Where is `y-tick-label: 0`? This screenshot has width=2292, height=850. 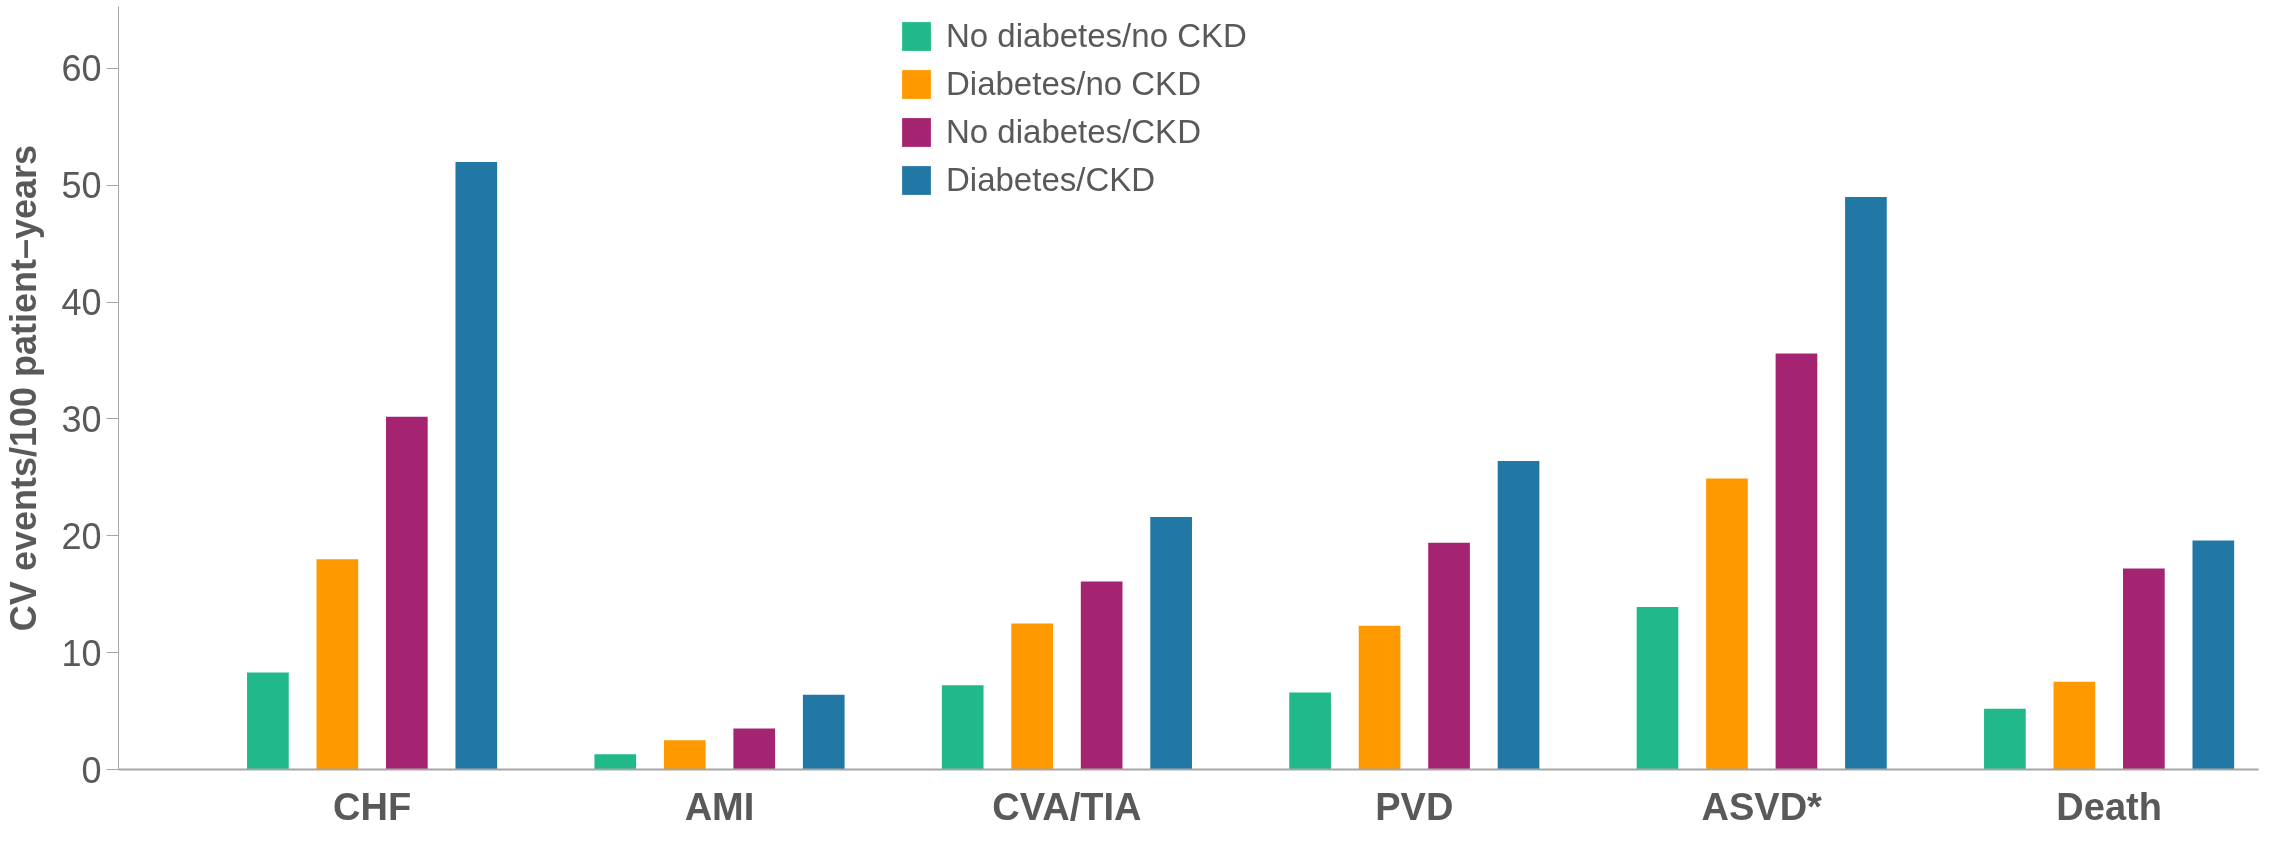
y-tick-label: 0 is located at coordinates (91, 770).